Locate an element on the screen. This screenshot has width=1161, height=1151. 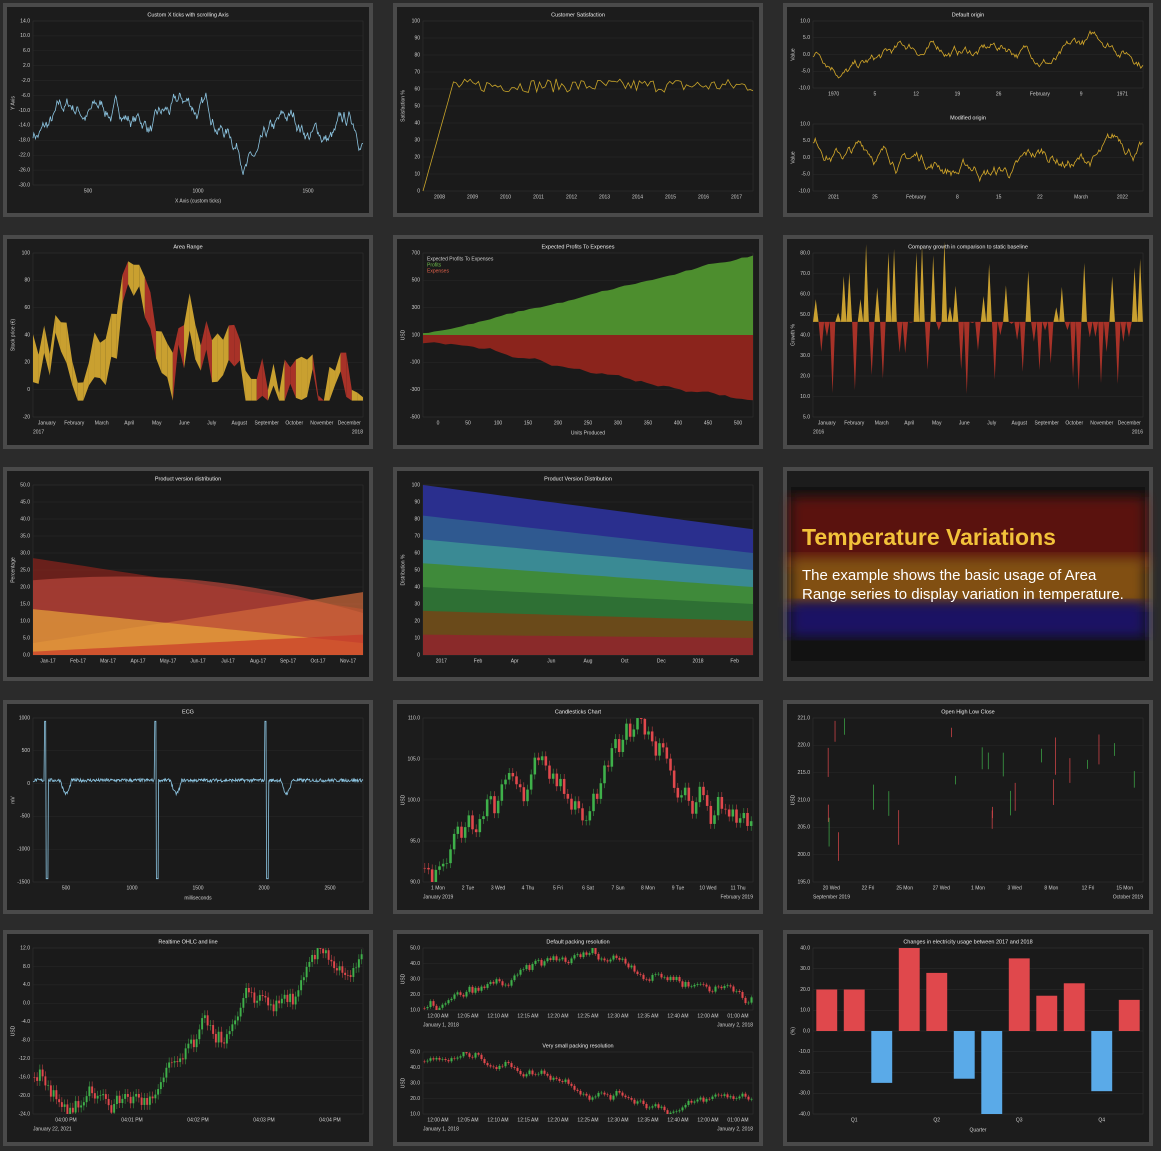
x-edge-label: January 1, 2018 is located at coordinates (441, 1025).